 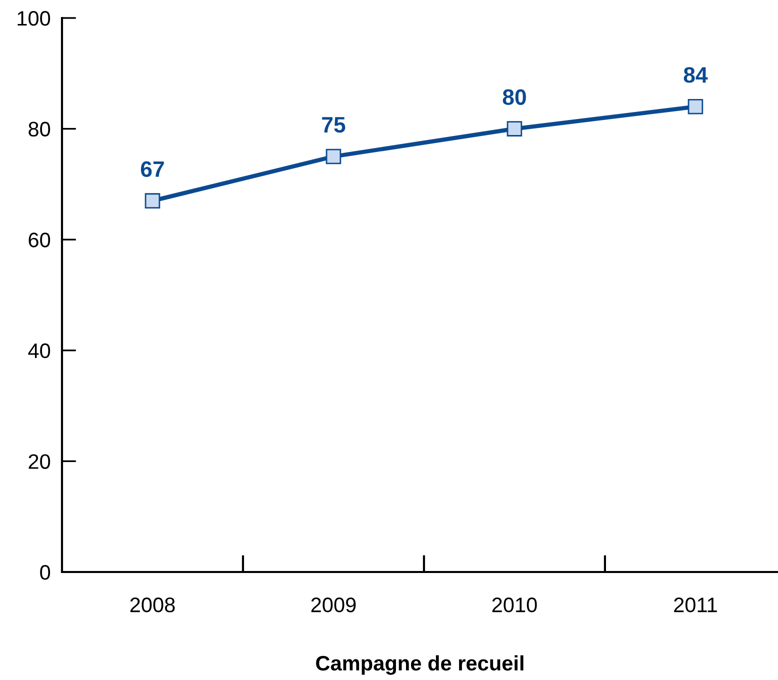 I want to click on y-tick-label: 40, so click(x=39, y=350).